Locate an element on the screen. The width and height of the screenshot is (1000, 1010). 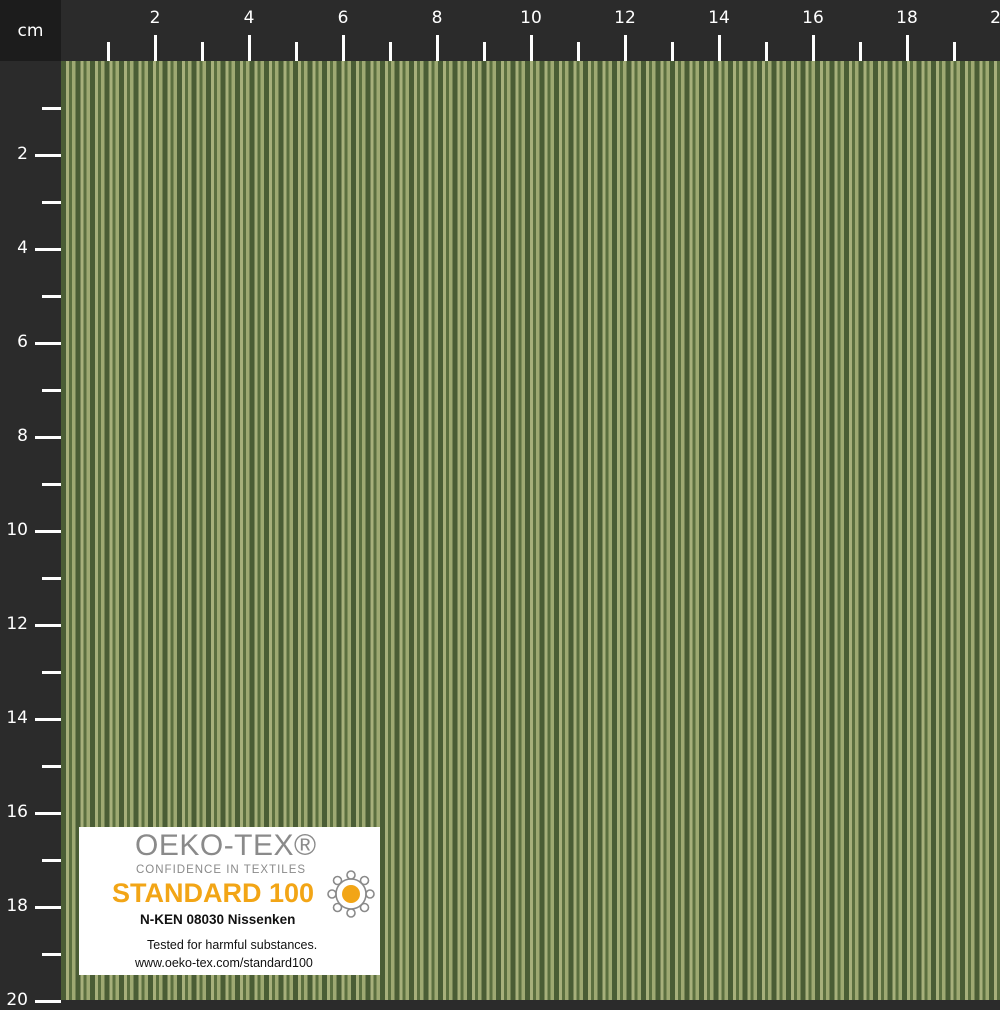
left-ruler-label: 4 is located at coordinates (14, 248).